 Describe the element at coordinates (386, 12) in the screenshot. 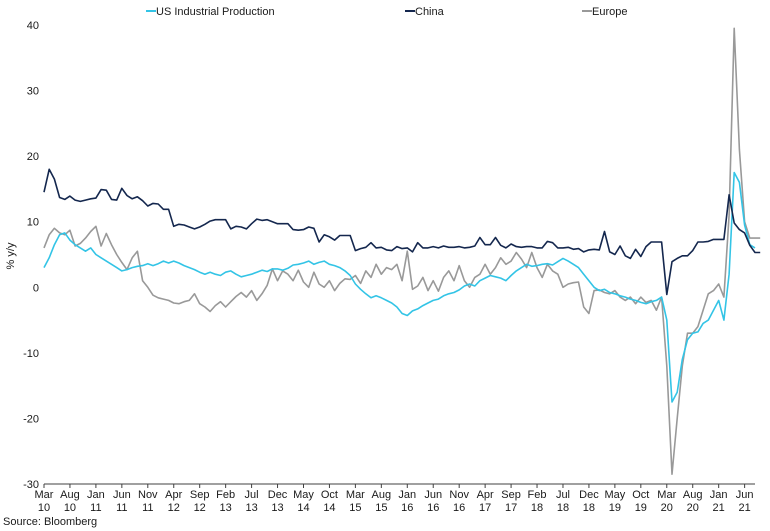

I see `legend: US Industrial Production China Europe` at that location.